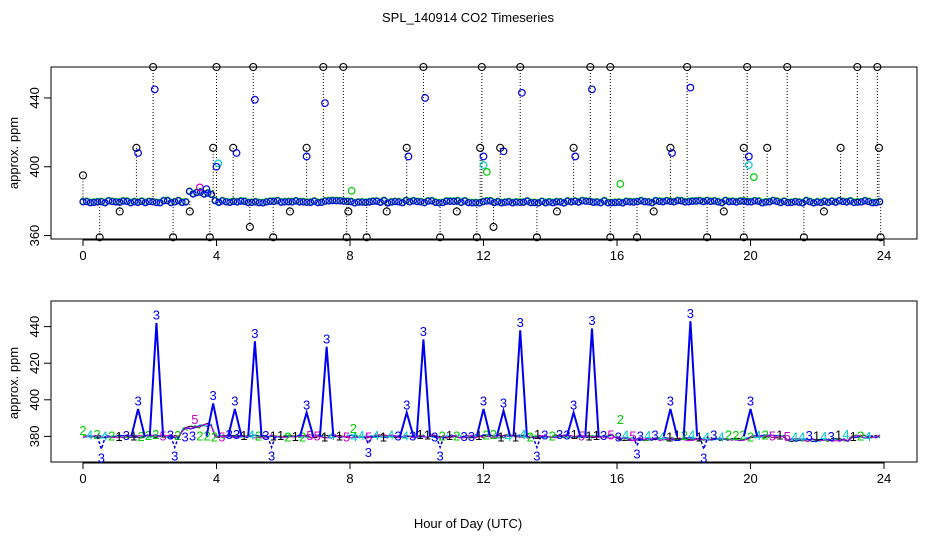  Describe the element at coordinates (194, 419) in the screenshot. I see `bottom-magenta-label: 5` at that location.